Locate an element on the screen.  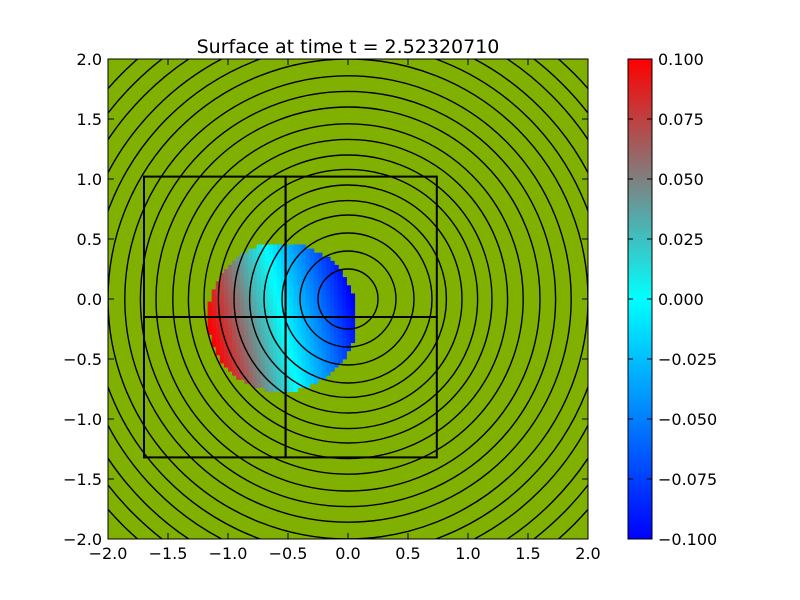
colorbar-tick-label: 0.000 is located at coordinates (681, 299).